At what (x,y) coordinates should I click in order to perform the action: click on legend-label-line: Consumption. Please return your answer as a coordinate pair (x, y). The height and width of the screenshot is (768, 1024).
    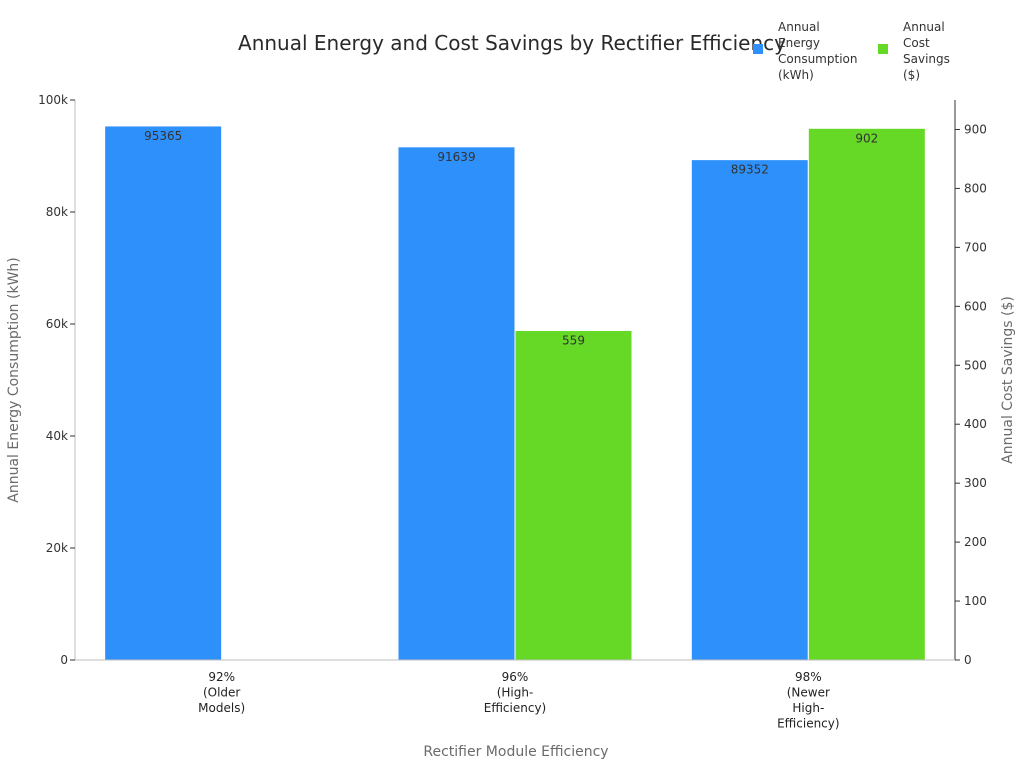
    Looking at the image, I should click on (817, 59).